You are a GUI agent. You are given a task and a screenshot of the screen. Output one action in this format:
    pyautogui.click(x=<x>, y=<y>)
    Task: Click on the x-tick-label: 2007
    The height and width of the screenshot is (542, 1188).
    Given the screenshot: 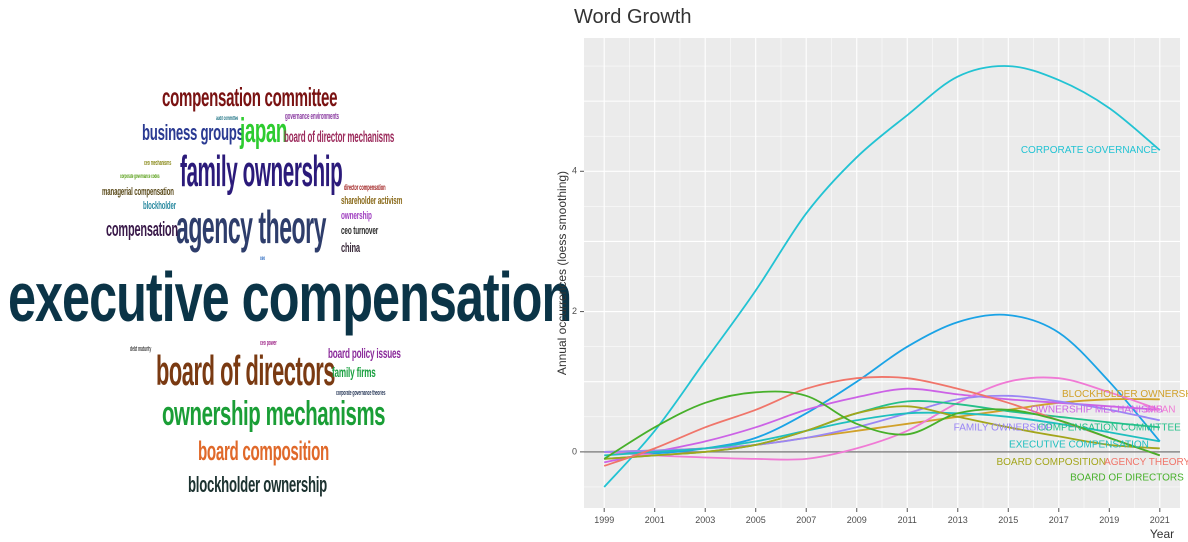 What is the action you would take?
    pyautogui.click(x=806, y=520)
    